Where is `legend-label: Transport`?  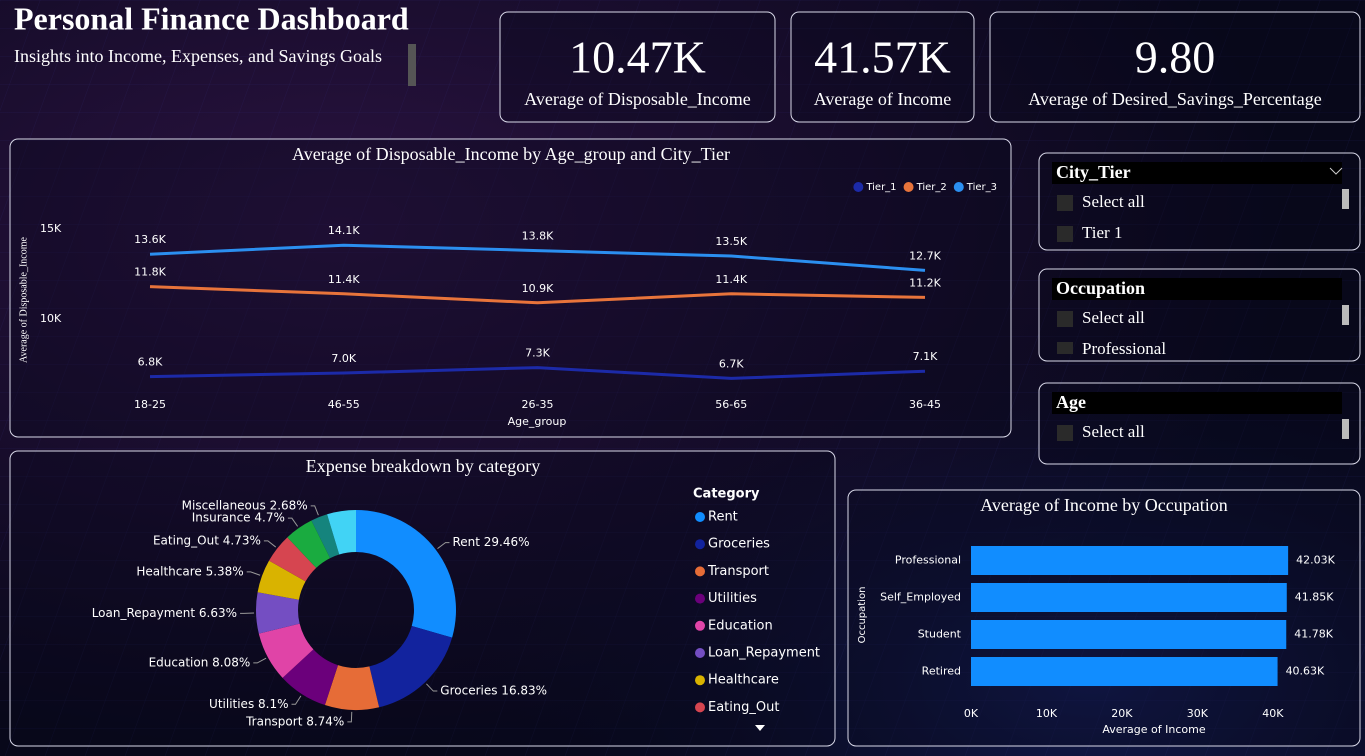
legend-label: Transport is located at coordinates (738, 571).